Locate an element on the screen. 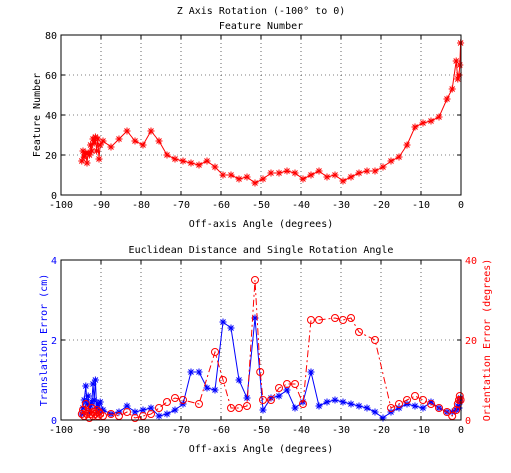 The width and height of the screenshot is (511, 473). top-xtick-label: 0 is located at coordinates (461, 205).